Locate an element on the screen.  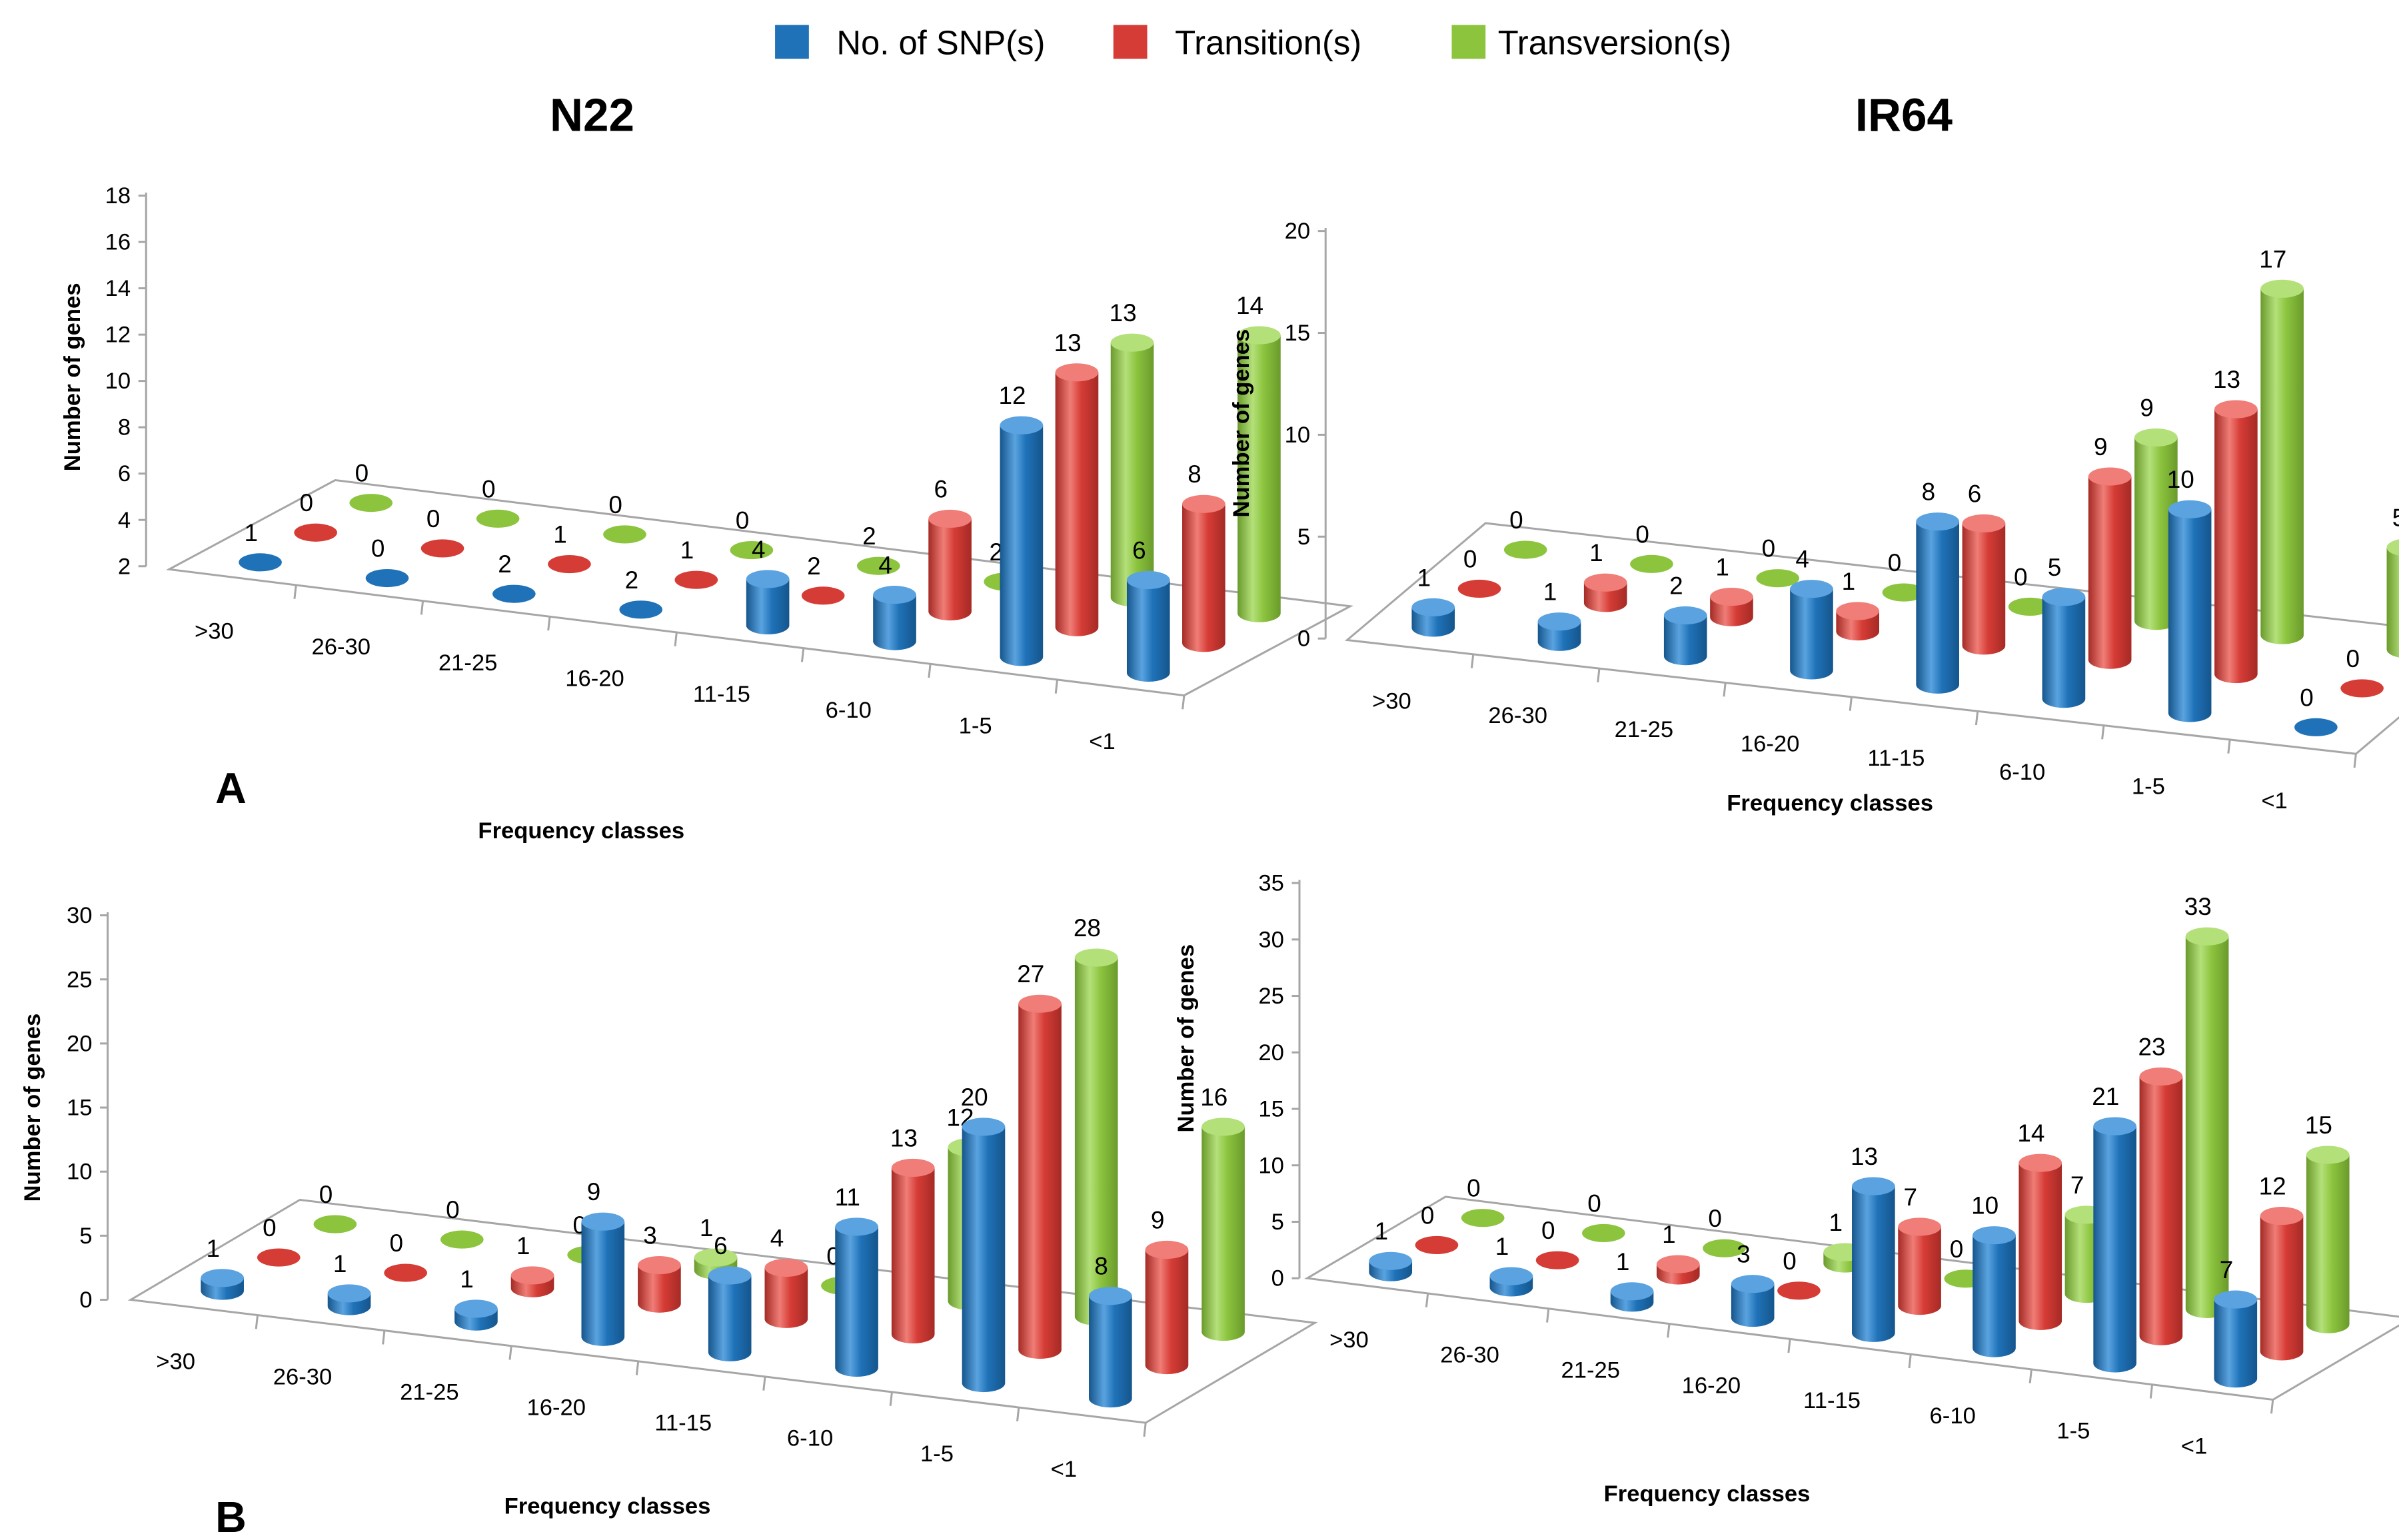
x-axis-title: Frequency classes is located at coordinates (1830, 803).